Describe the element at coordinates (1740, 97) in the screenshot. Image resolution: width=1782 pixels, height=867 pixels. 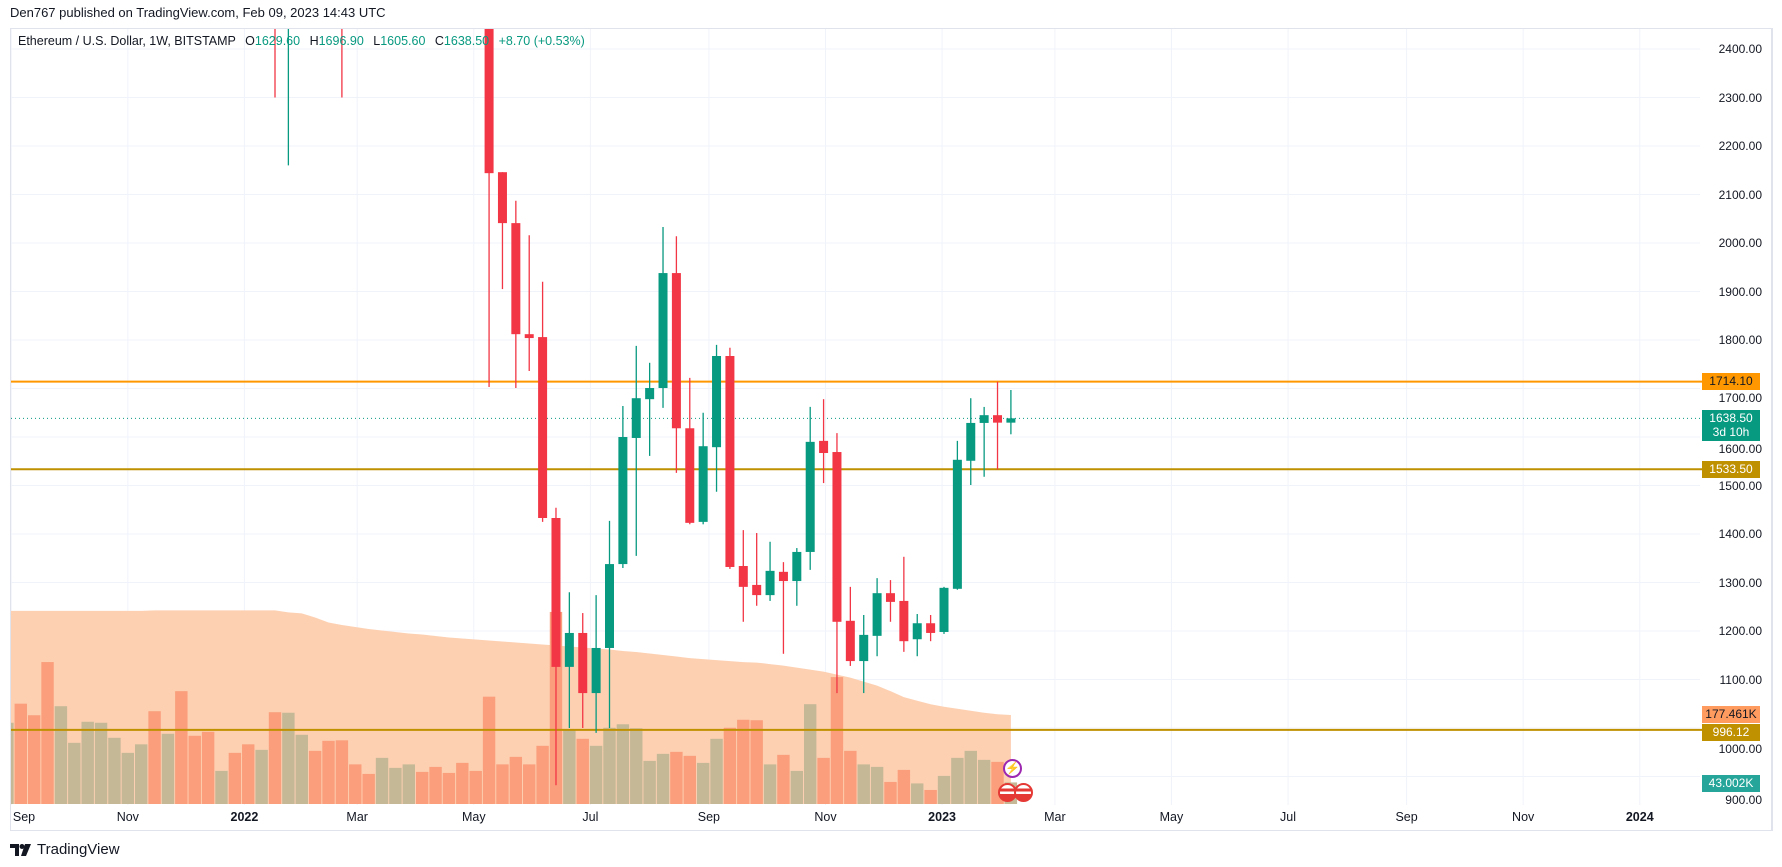
I see `price-tick-label: 2300.00` at that location.